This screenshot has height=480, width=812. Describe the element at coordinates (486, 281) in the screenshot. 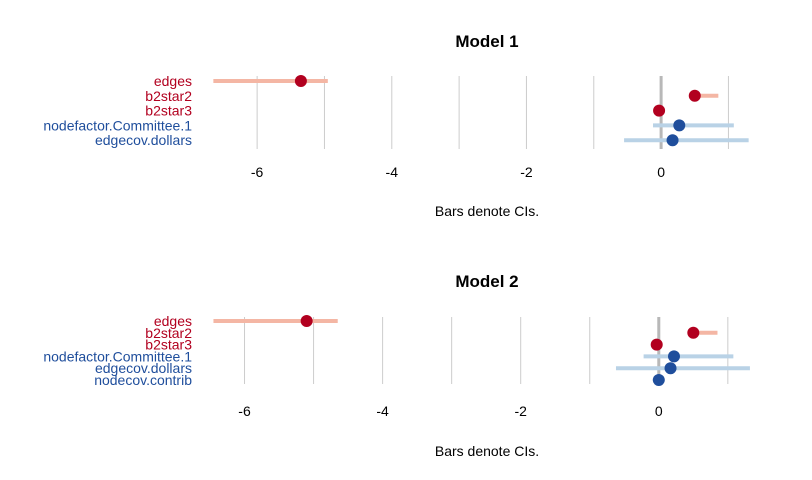

I see `panel-title: Model 2` at that location.